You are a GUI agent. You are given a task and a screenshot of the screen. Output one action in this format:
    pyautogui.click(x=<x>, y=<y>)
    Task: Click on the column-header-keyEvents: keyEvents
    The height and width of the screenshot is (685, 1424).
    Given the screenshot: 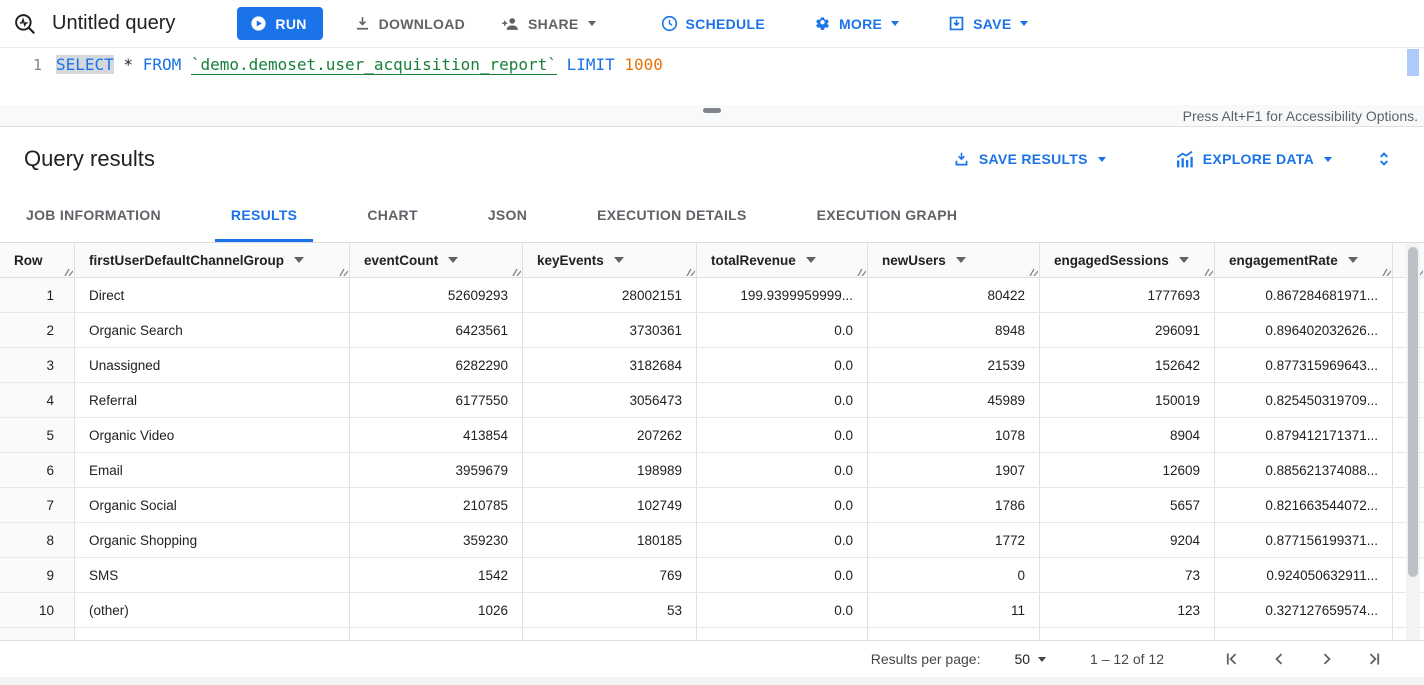 What is the action you would take?
    pyautogui.click(x=610, y=260)
    